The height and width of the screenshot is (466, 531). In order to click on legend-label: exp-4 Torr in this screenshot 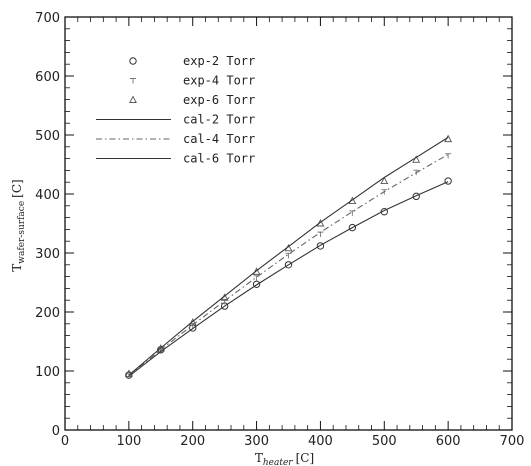, I will do `click(219, 81)`.